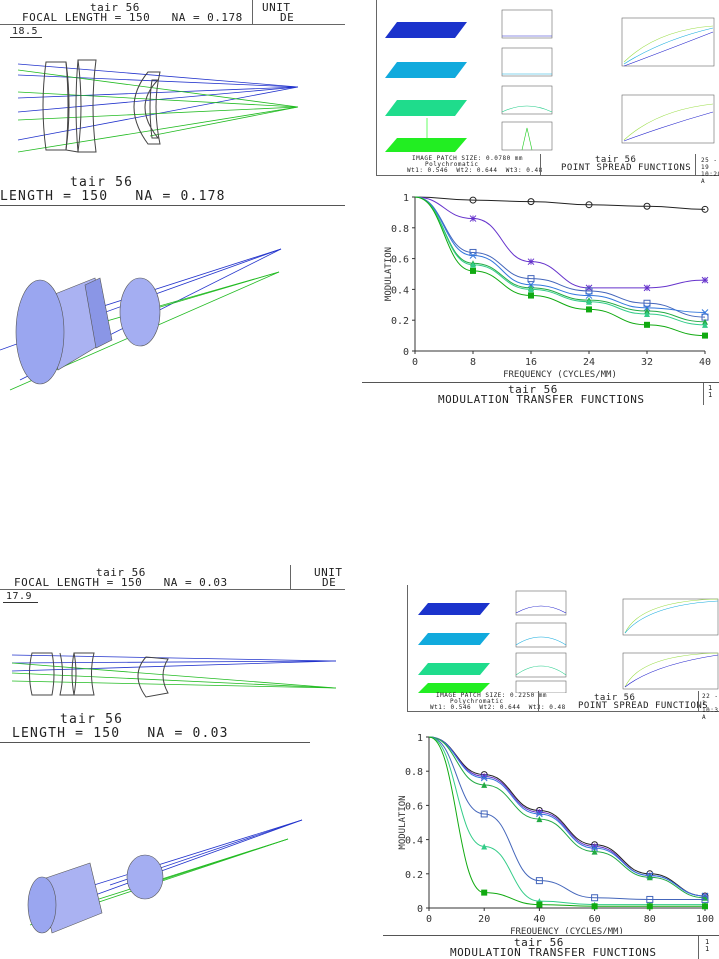 The height and width of the screenshot is (959, 719). Describe the element at coordinates (115, 7) in the screenshot. I see `top-header-title: tair 56` at that location.